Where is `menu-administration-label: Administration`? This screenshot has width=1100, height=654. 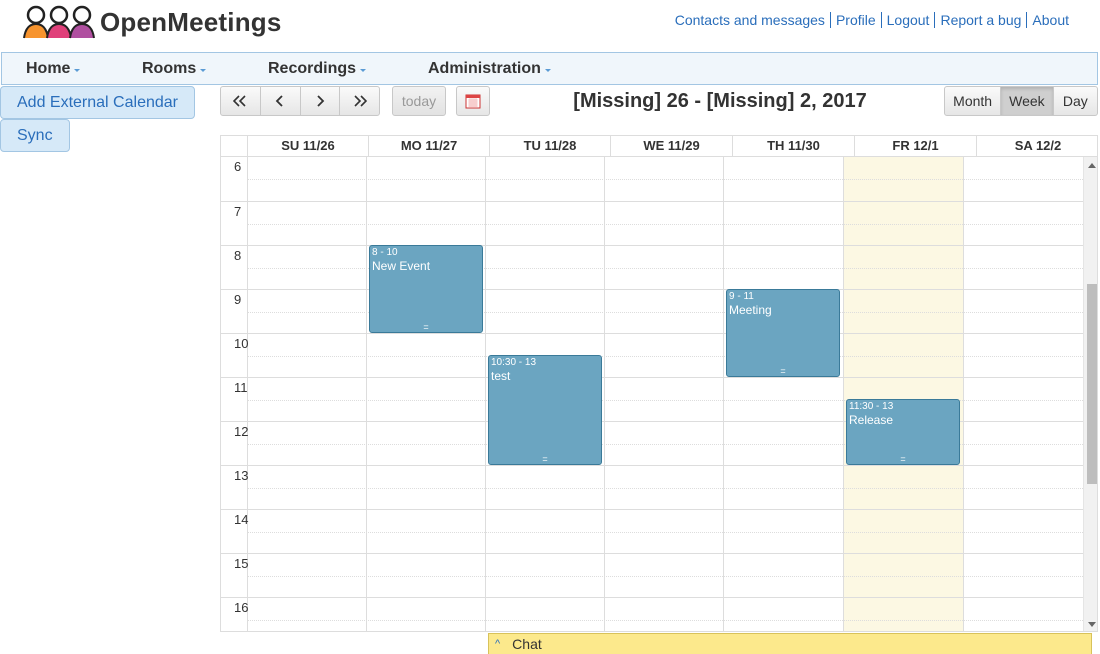
menu-administration-label: Administration is located at coordinates (484, 68).